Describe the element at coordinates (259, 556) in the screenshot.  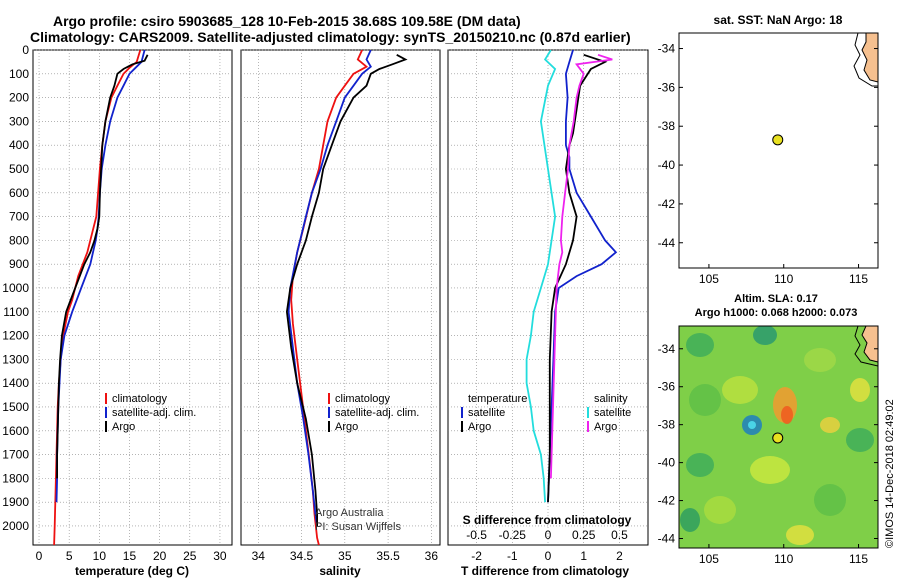
I see `x-tick-label: 34` at that location.